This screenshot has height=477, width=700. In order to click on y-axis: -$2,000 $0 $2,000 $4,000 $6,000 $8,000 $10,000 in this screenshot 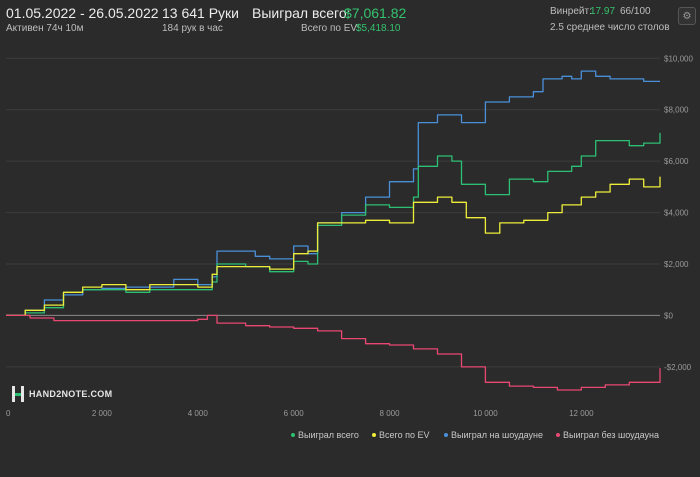, I will do `click(678, 213)`.